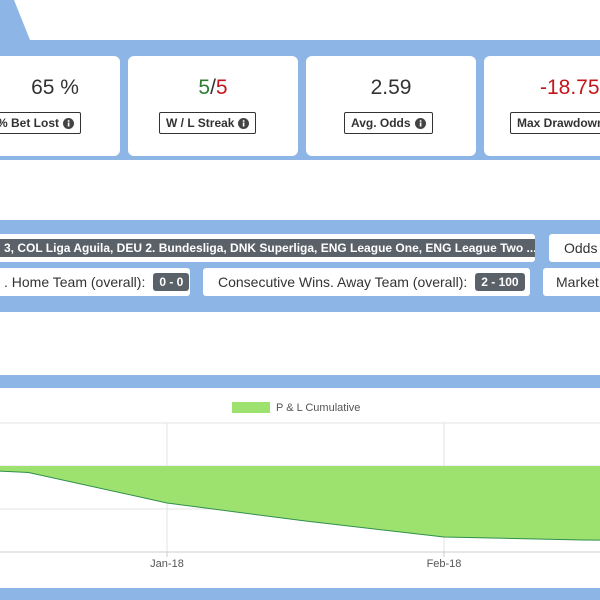  I want to click on stat-value: -18.75, so click(570, 87).